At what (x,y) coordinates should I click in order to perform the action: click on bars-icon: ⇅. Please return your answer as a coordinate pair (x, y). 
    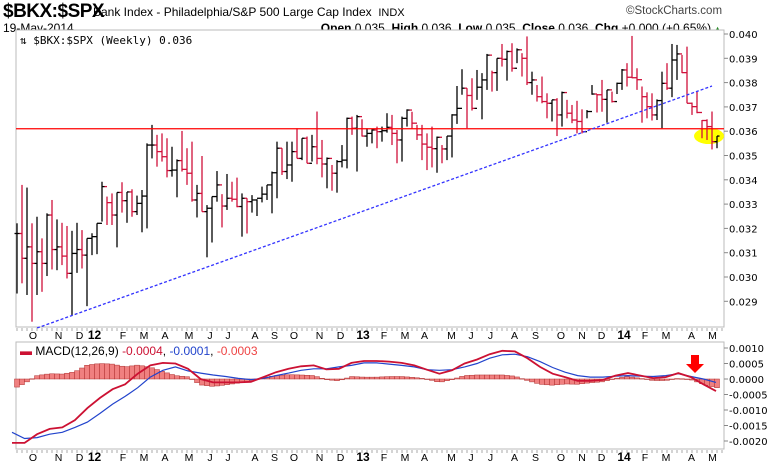
    Looking at the image, I should click on (23, 40).